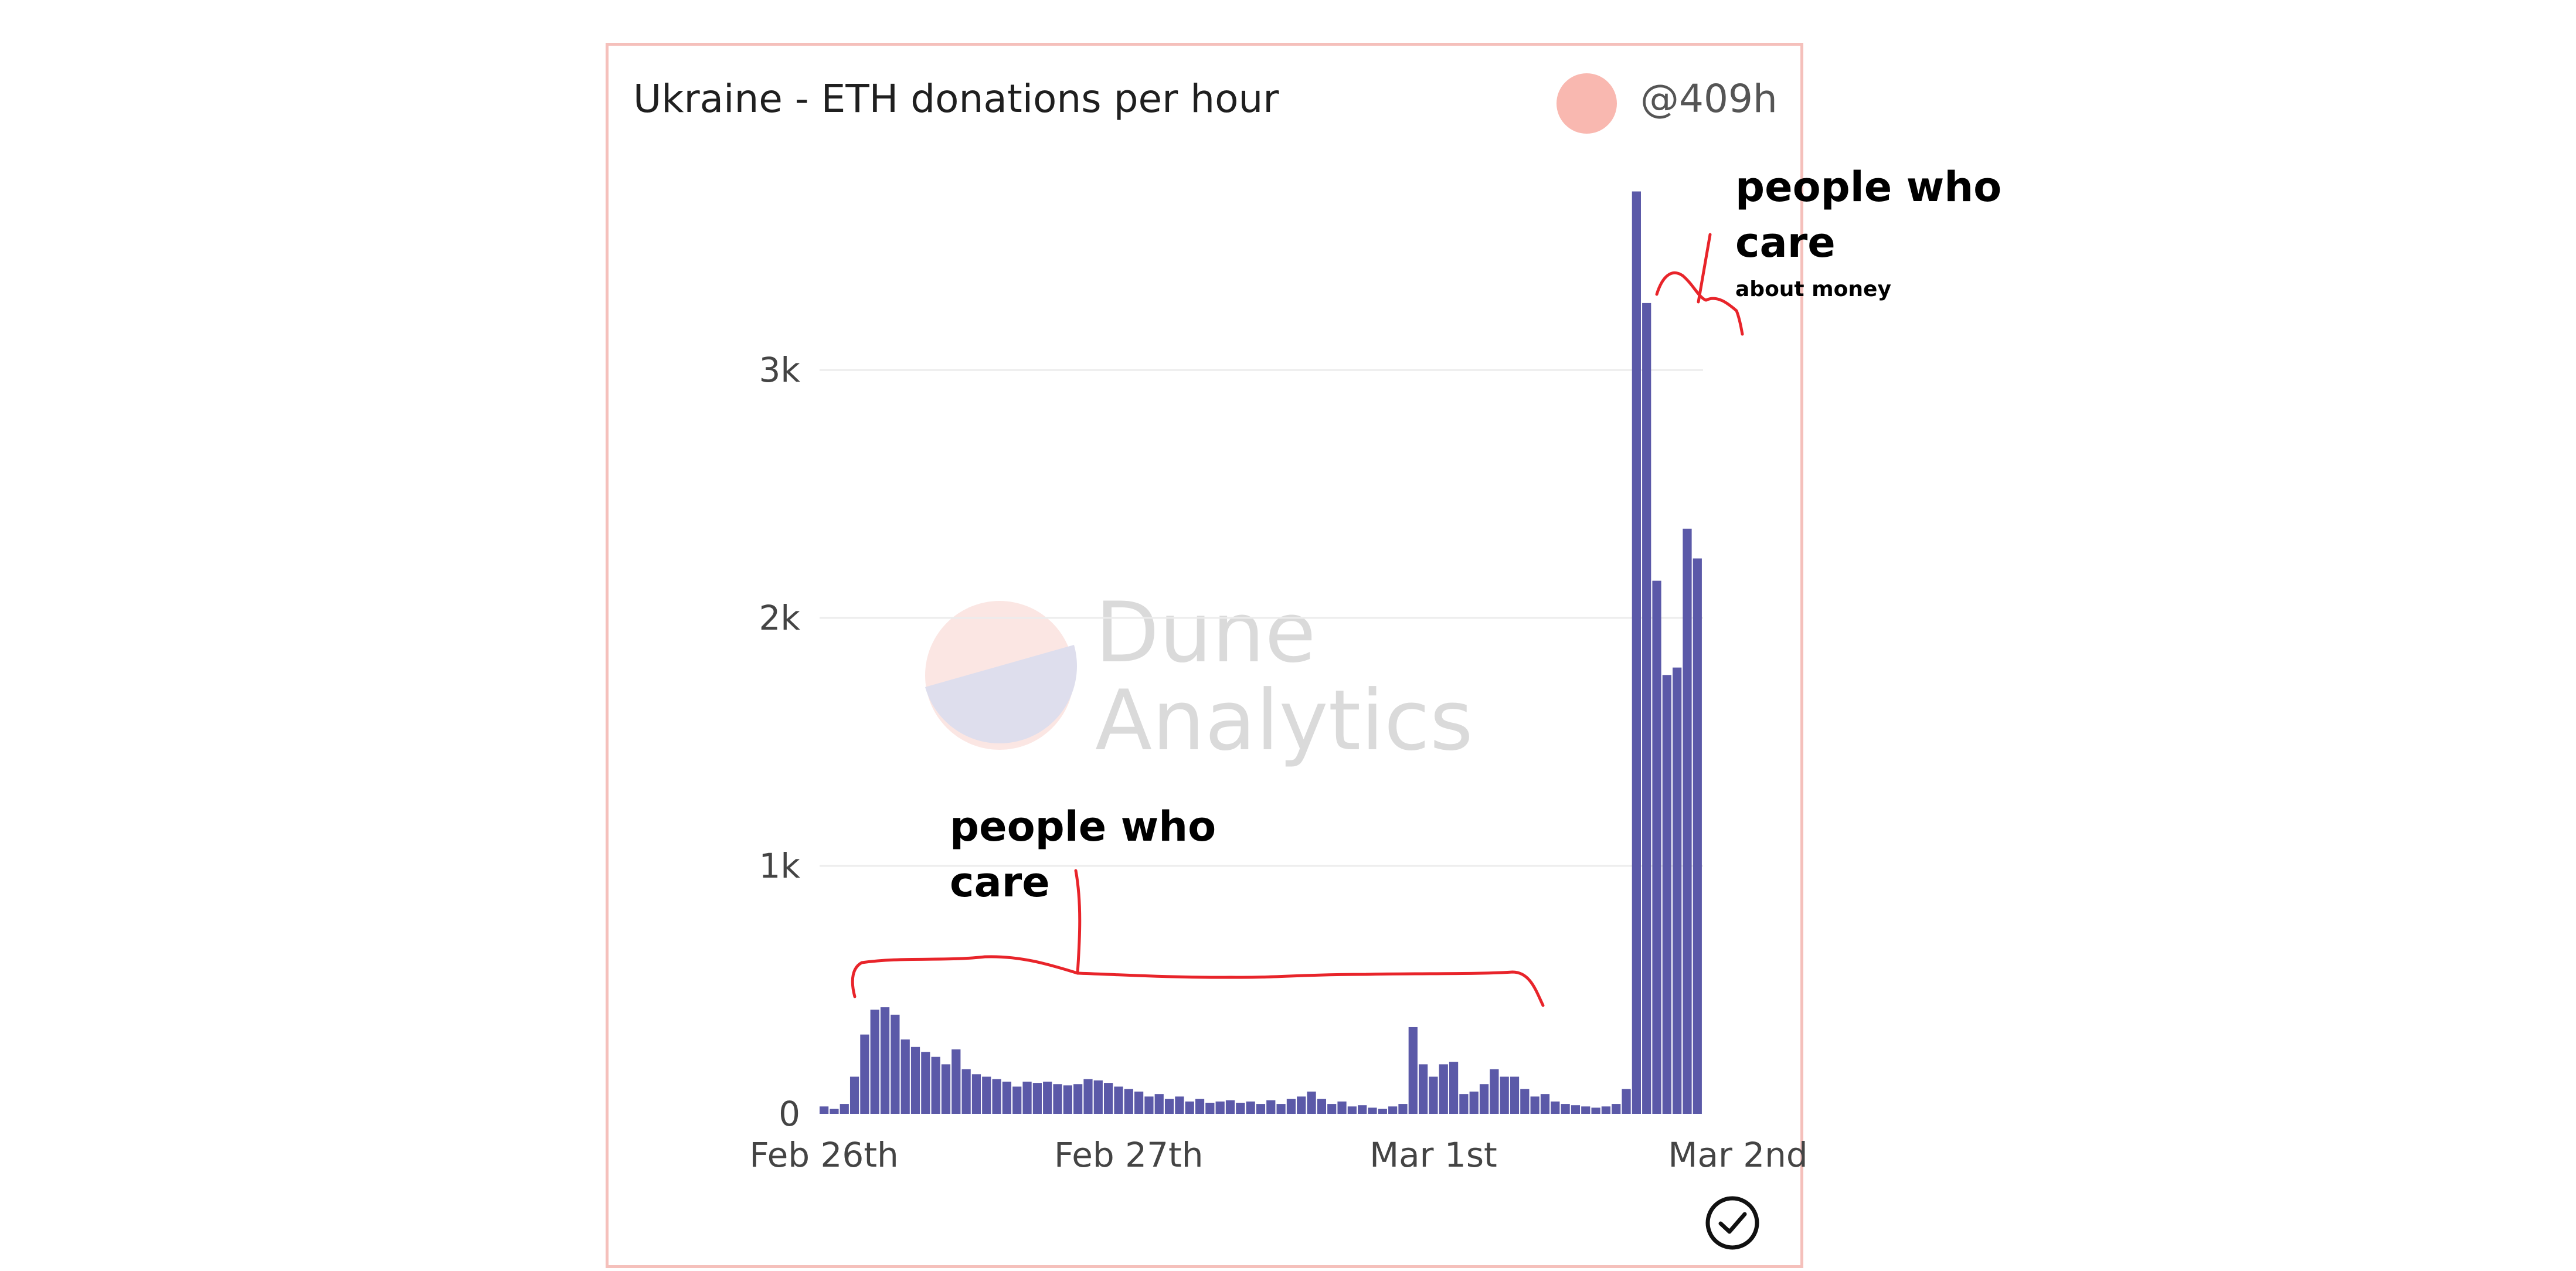  I want to click on dune-logo-icon, so click(1002, 675).